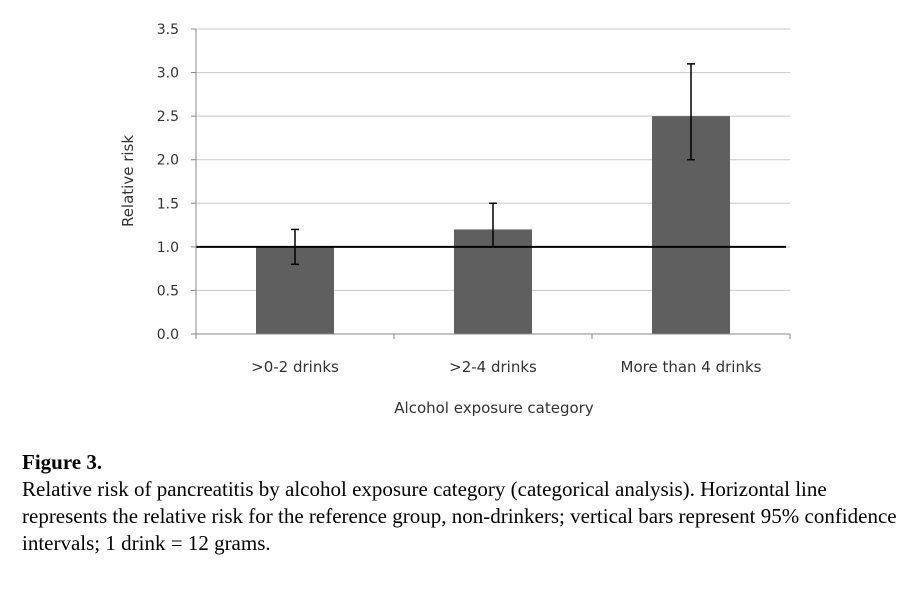 This screenshot has height=589, width=919. I want to click on y-tick-labels: 0.0 0.5 1.0 1.5 2.0 2.5 3.0 3.5, so click(168, 182).